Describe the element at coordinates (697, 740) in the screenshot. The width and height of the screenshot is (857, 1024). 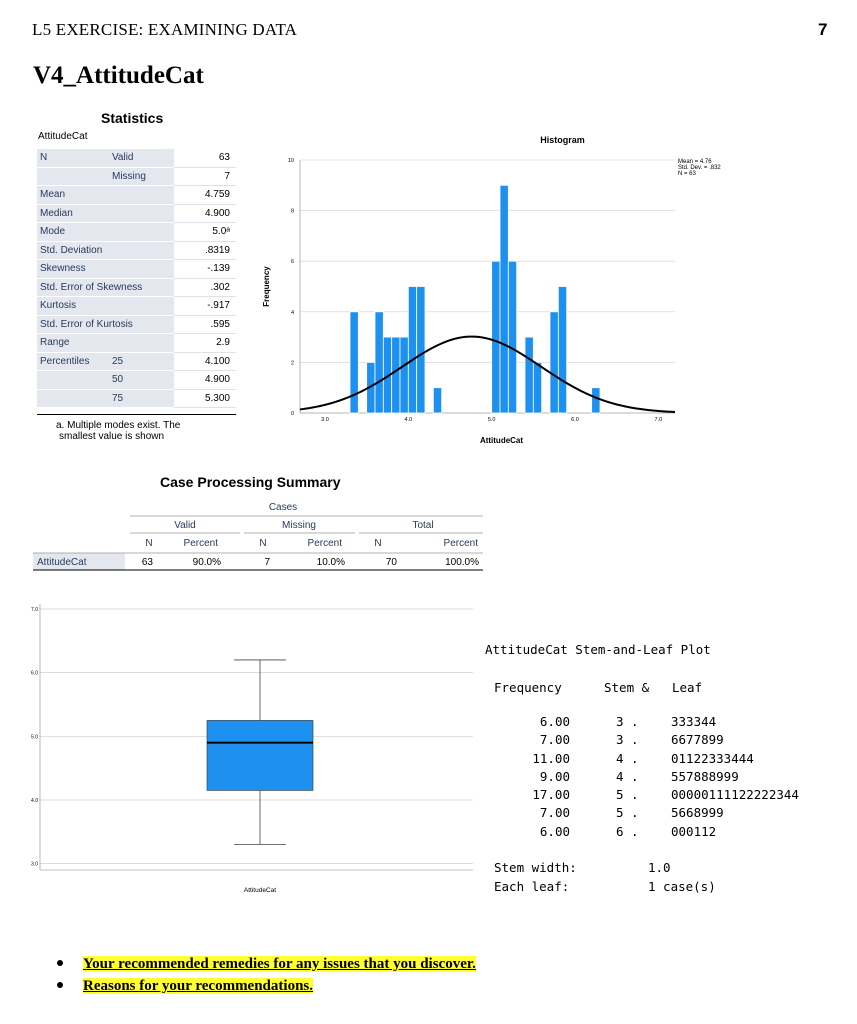
I see `stem-leaf-leaf: 6677899` at that location.